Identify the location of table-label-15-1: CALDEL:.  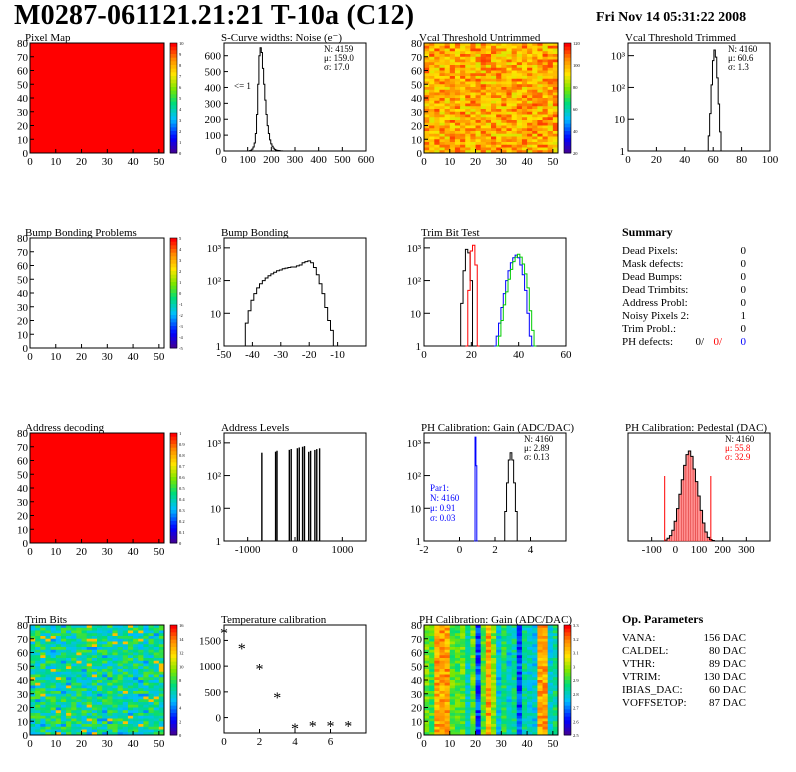
(645, 651).